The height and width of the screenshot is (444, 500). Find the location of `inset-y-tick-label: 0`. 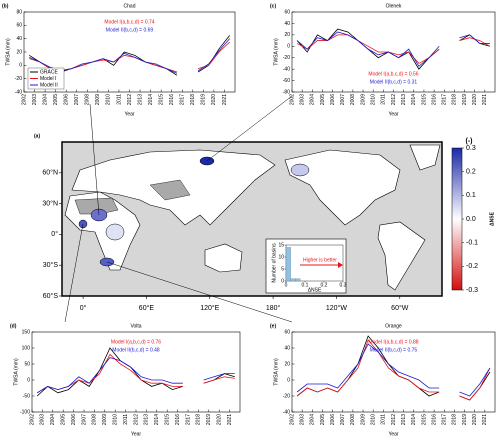

inset-y-tick-label: 0 is located at coordinates (282, 281).